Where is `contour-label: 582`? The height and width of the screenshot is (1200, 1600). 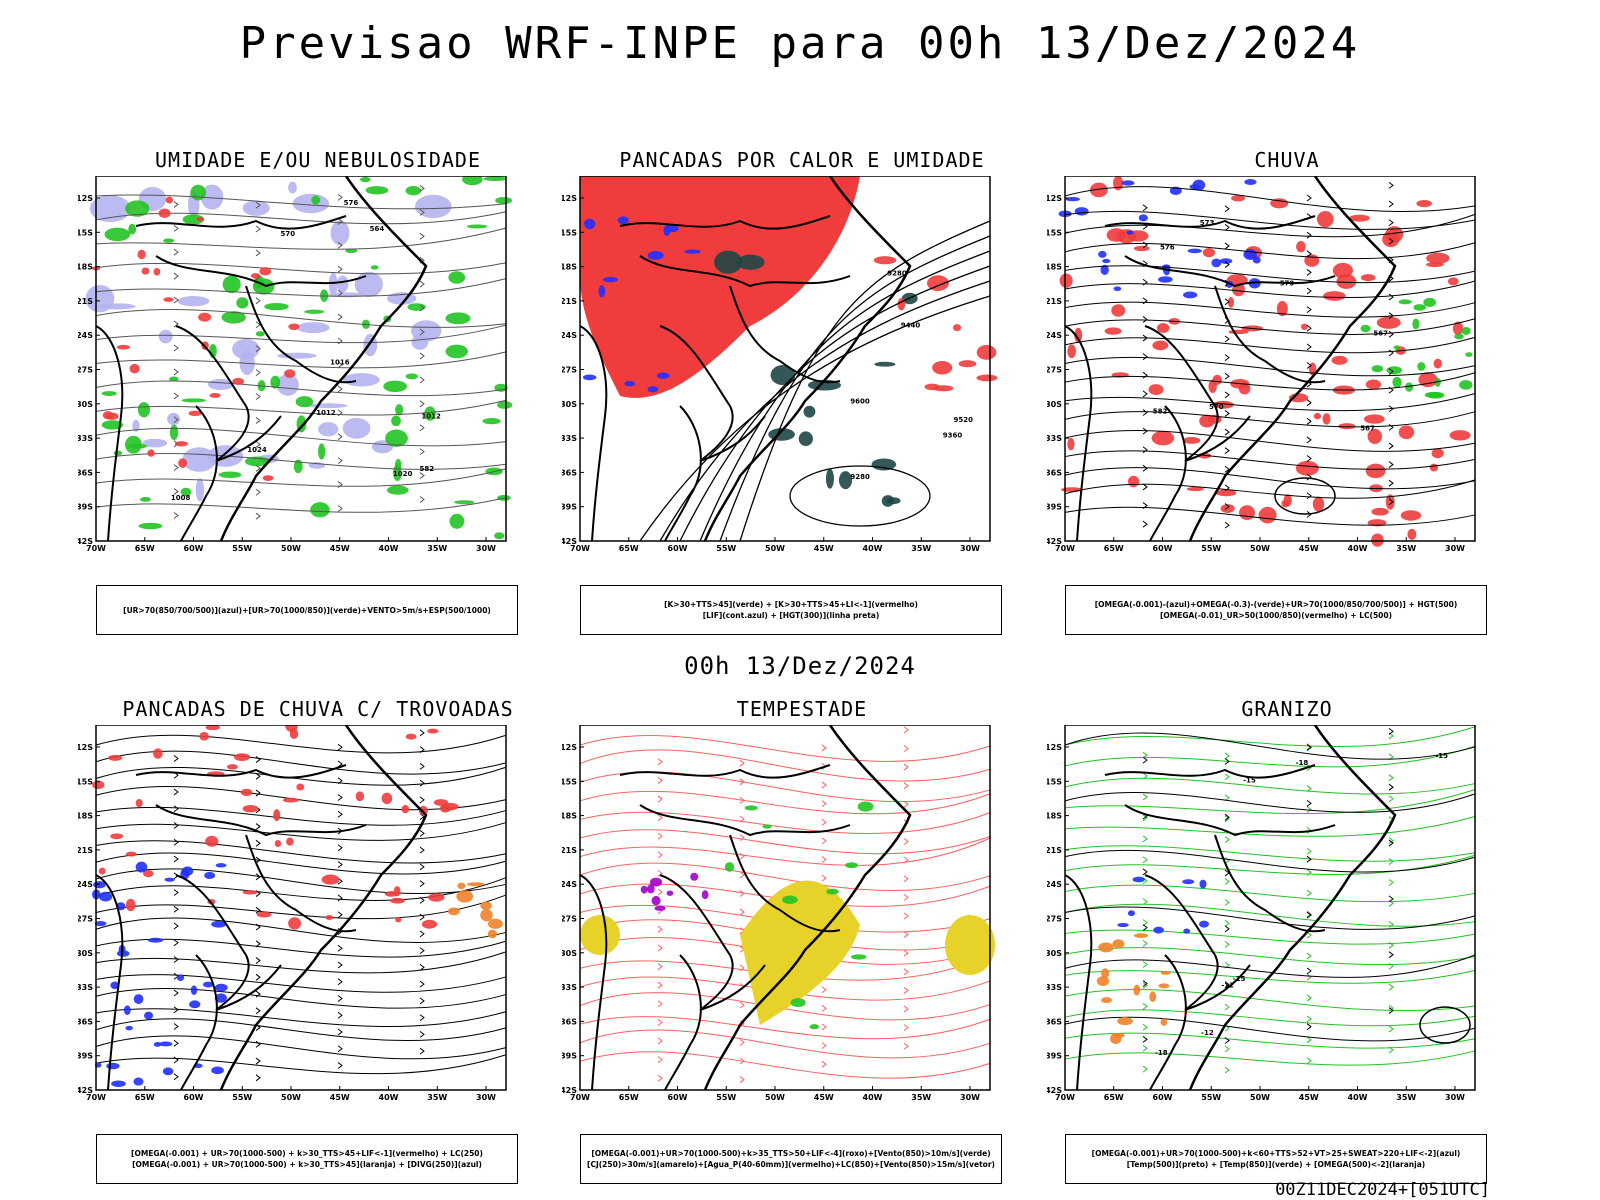 contour-label: 582 is located at coordinates (427, 469).